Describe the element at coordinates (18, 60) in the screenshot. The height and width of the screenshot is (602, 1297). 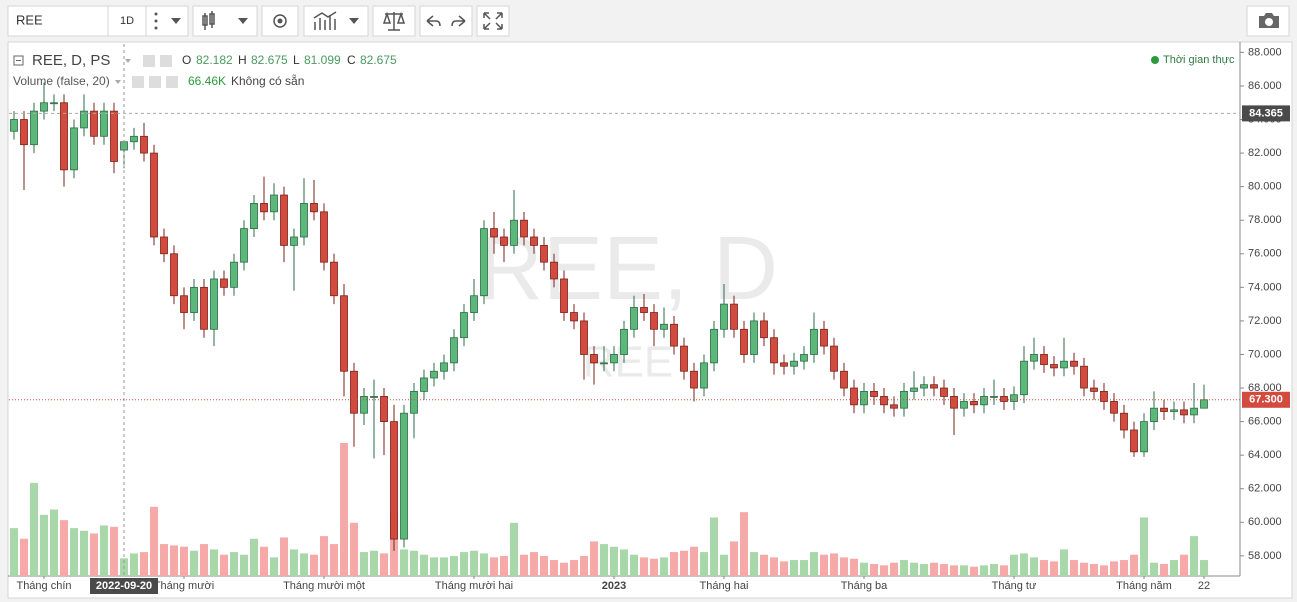
I see `collapse-icon` at that location.